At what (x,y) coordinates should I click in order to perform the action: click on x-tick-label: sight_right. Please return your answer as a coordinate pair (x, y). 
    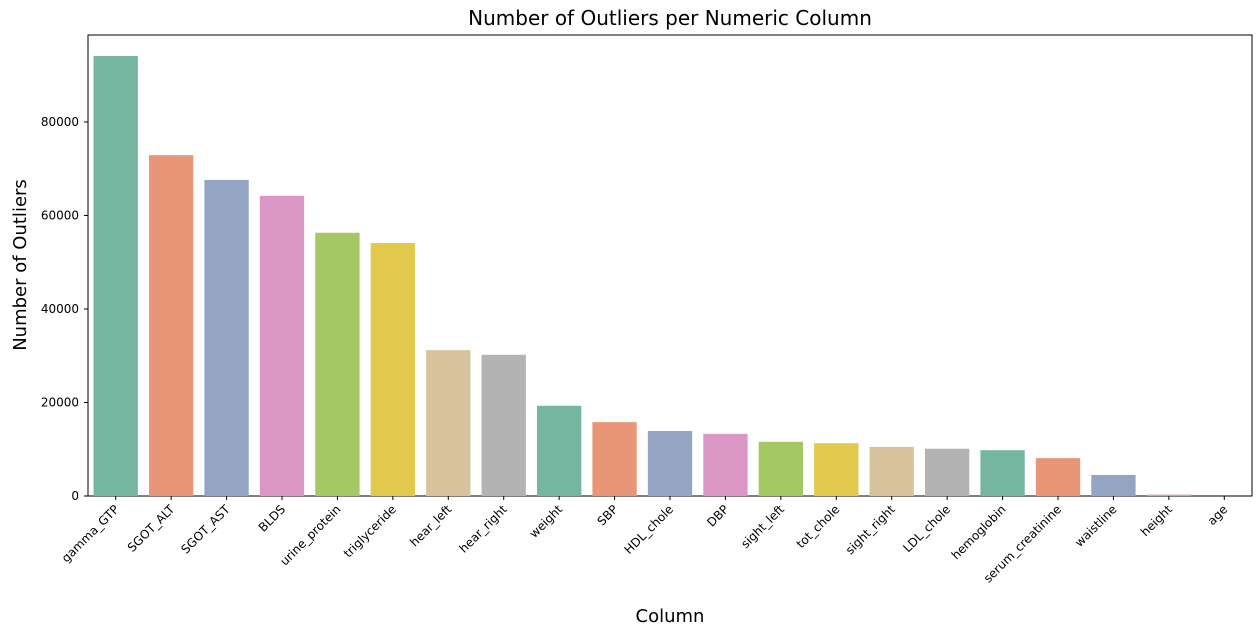
    Looking at the image, I should click on (870, 529).